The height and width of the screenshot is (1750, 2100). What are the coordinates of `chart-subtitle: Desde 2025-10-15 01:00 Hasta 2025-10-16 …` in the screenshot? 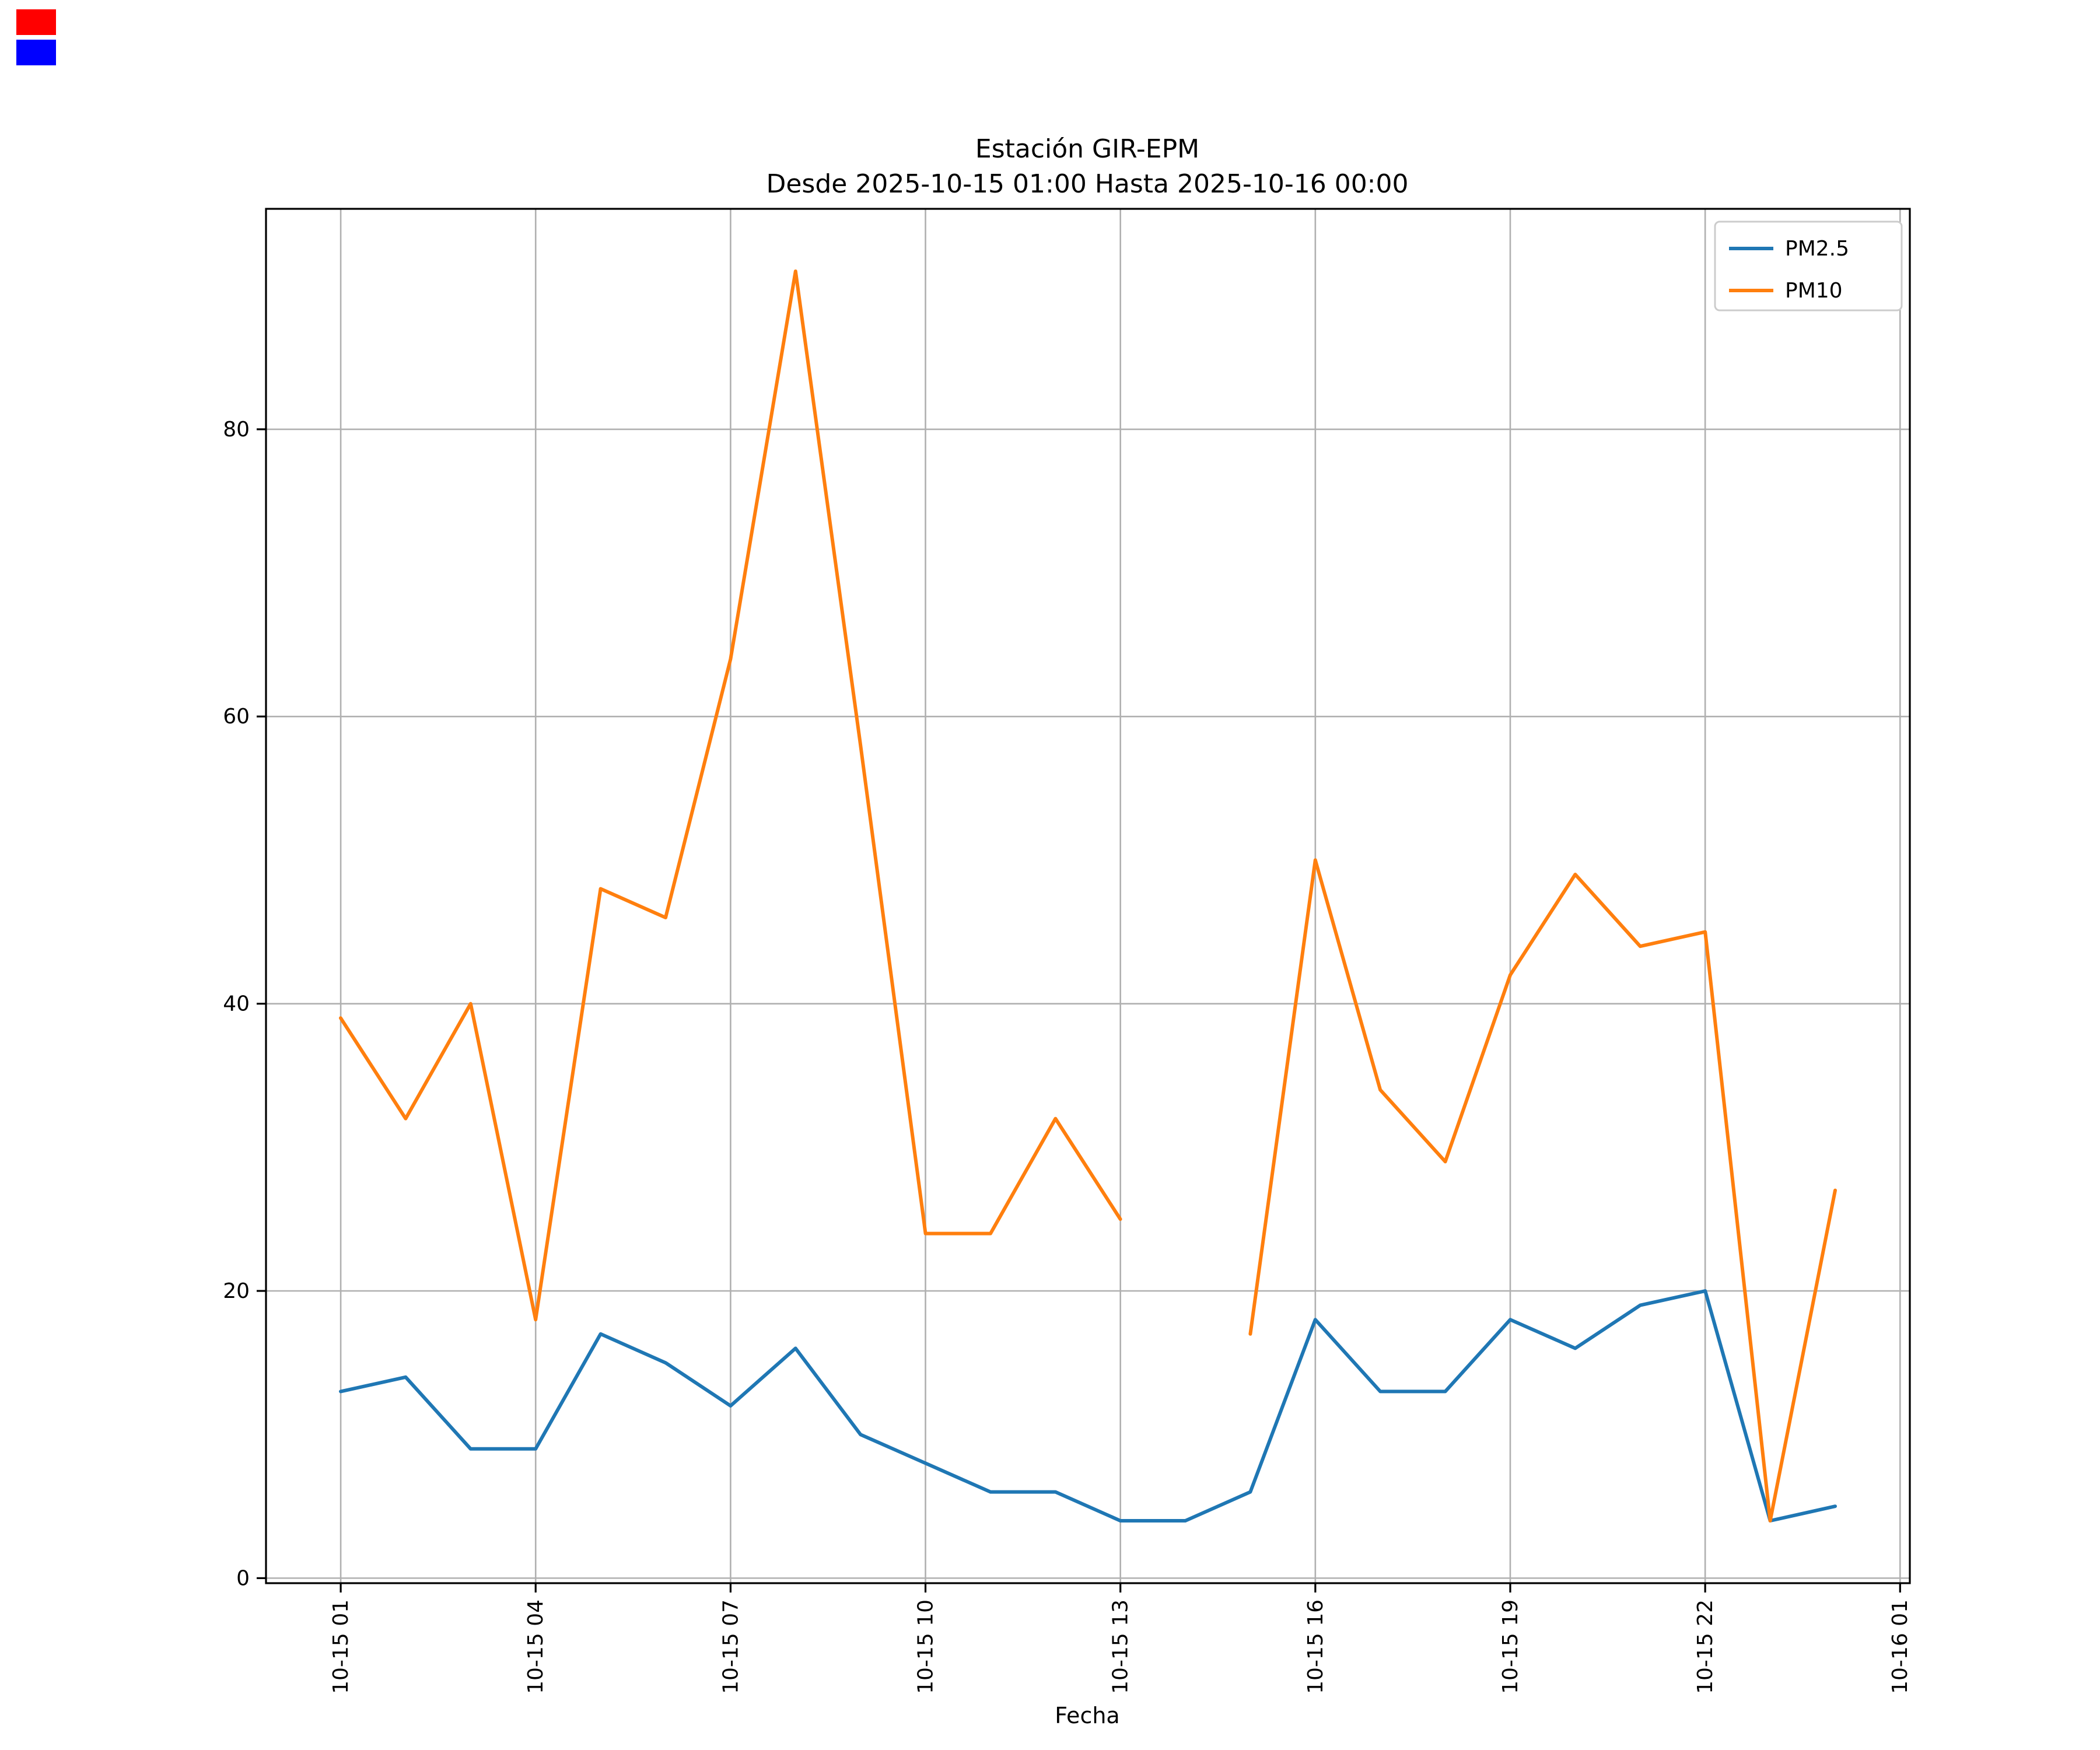 It's located at (1087, 184).